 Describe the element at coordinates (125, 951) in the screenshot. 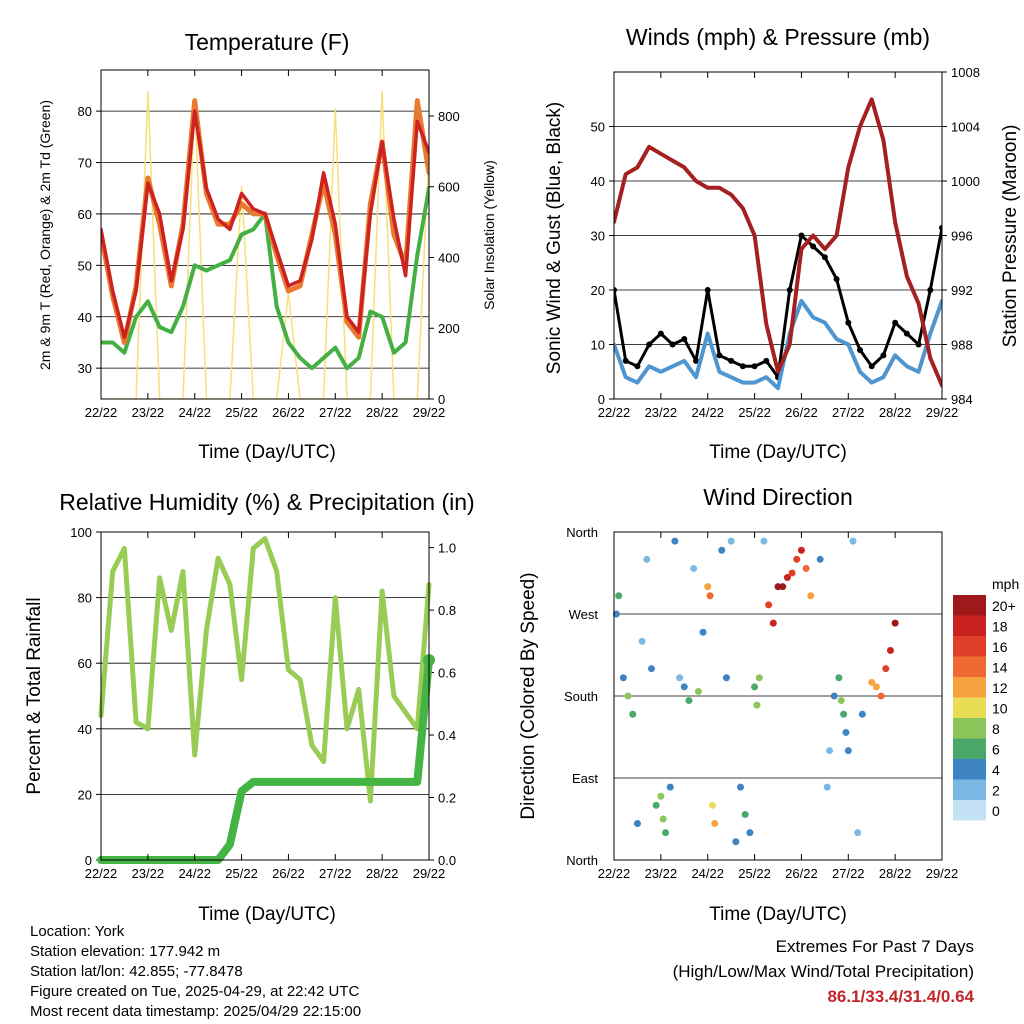

I see `station-elevation: Station elevation: 177.942 m` at that location.